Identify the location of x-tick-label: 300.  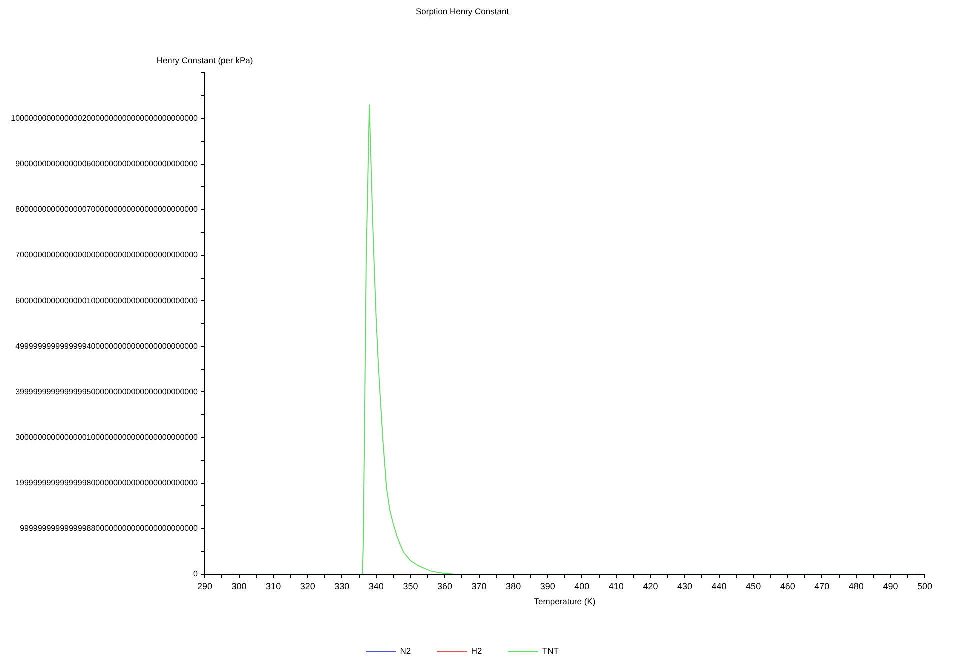
(239, 586).